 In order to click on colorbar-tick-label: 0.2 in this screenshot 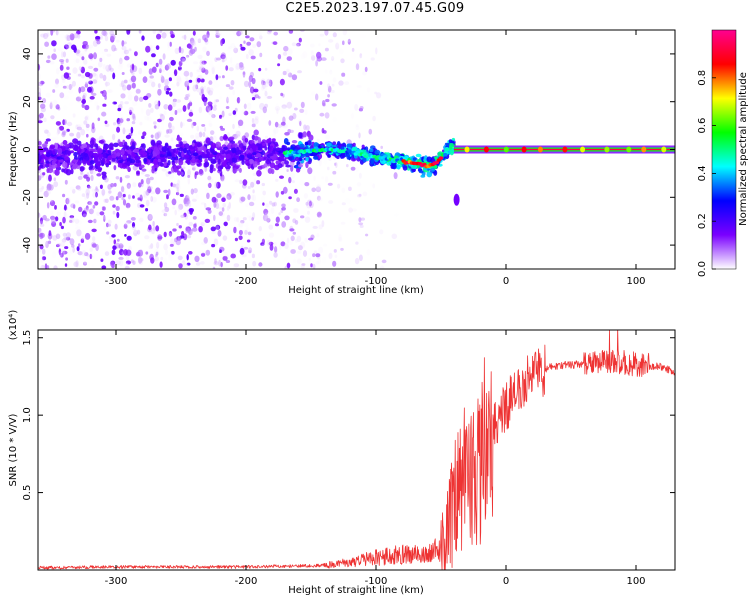, I will do `click(702, 221)`.